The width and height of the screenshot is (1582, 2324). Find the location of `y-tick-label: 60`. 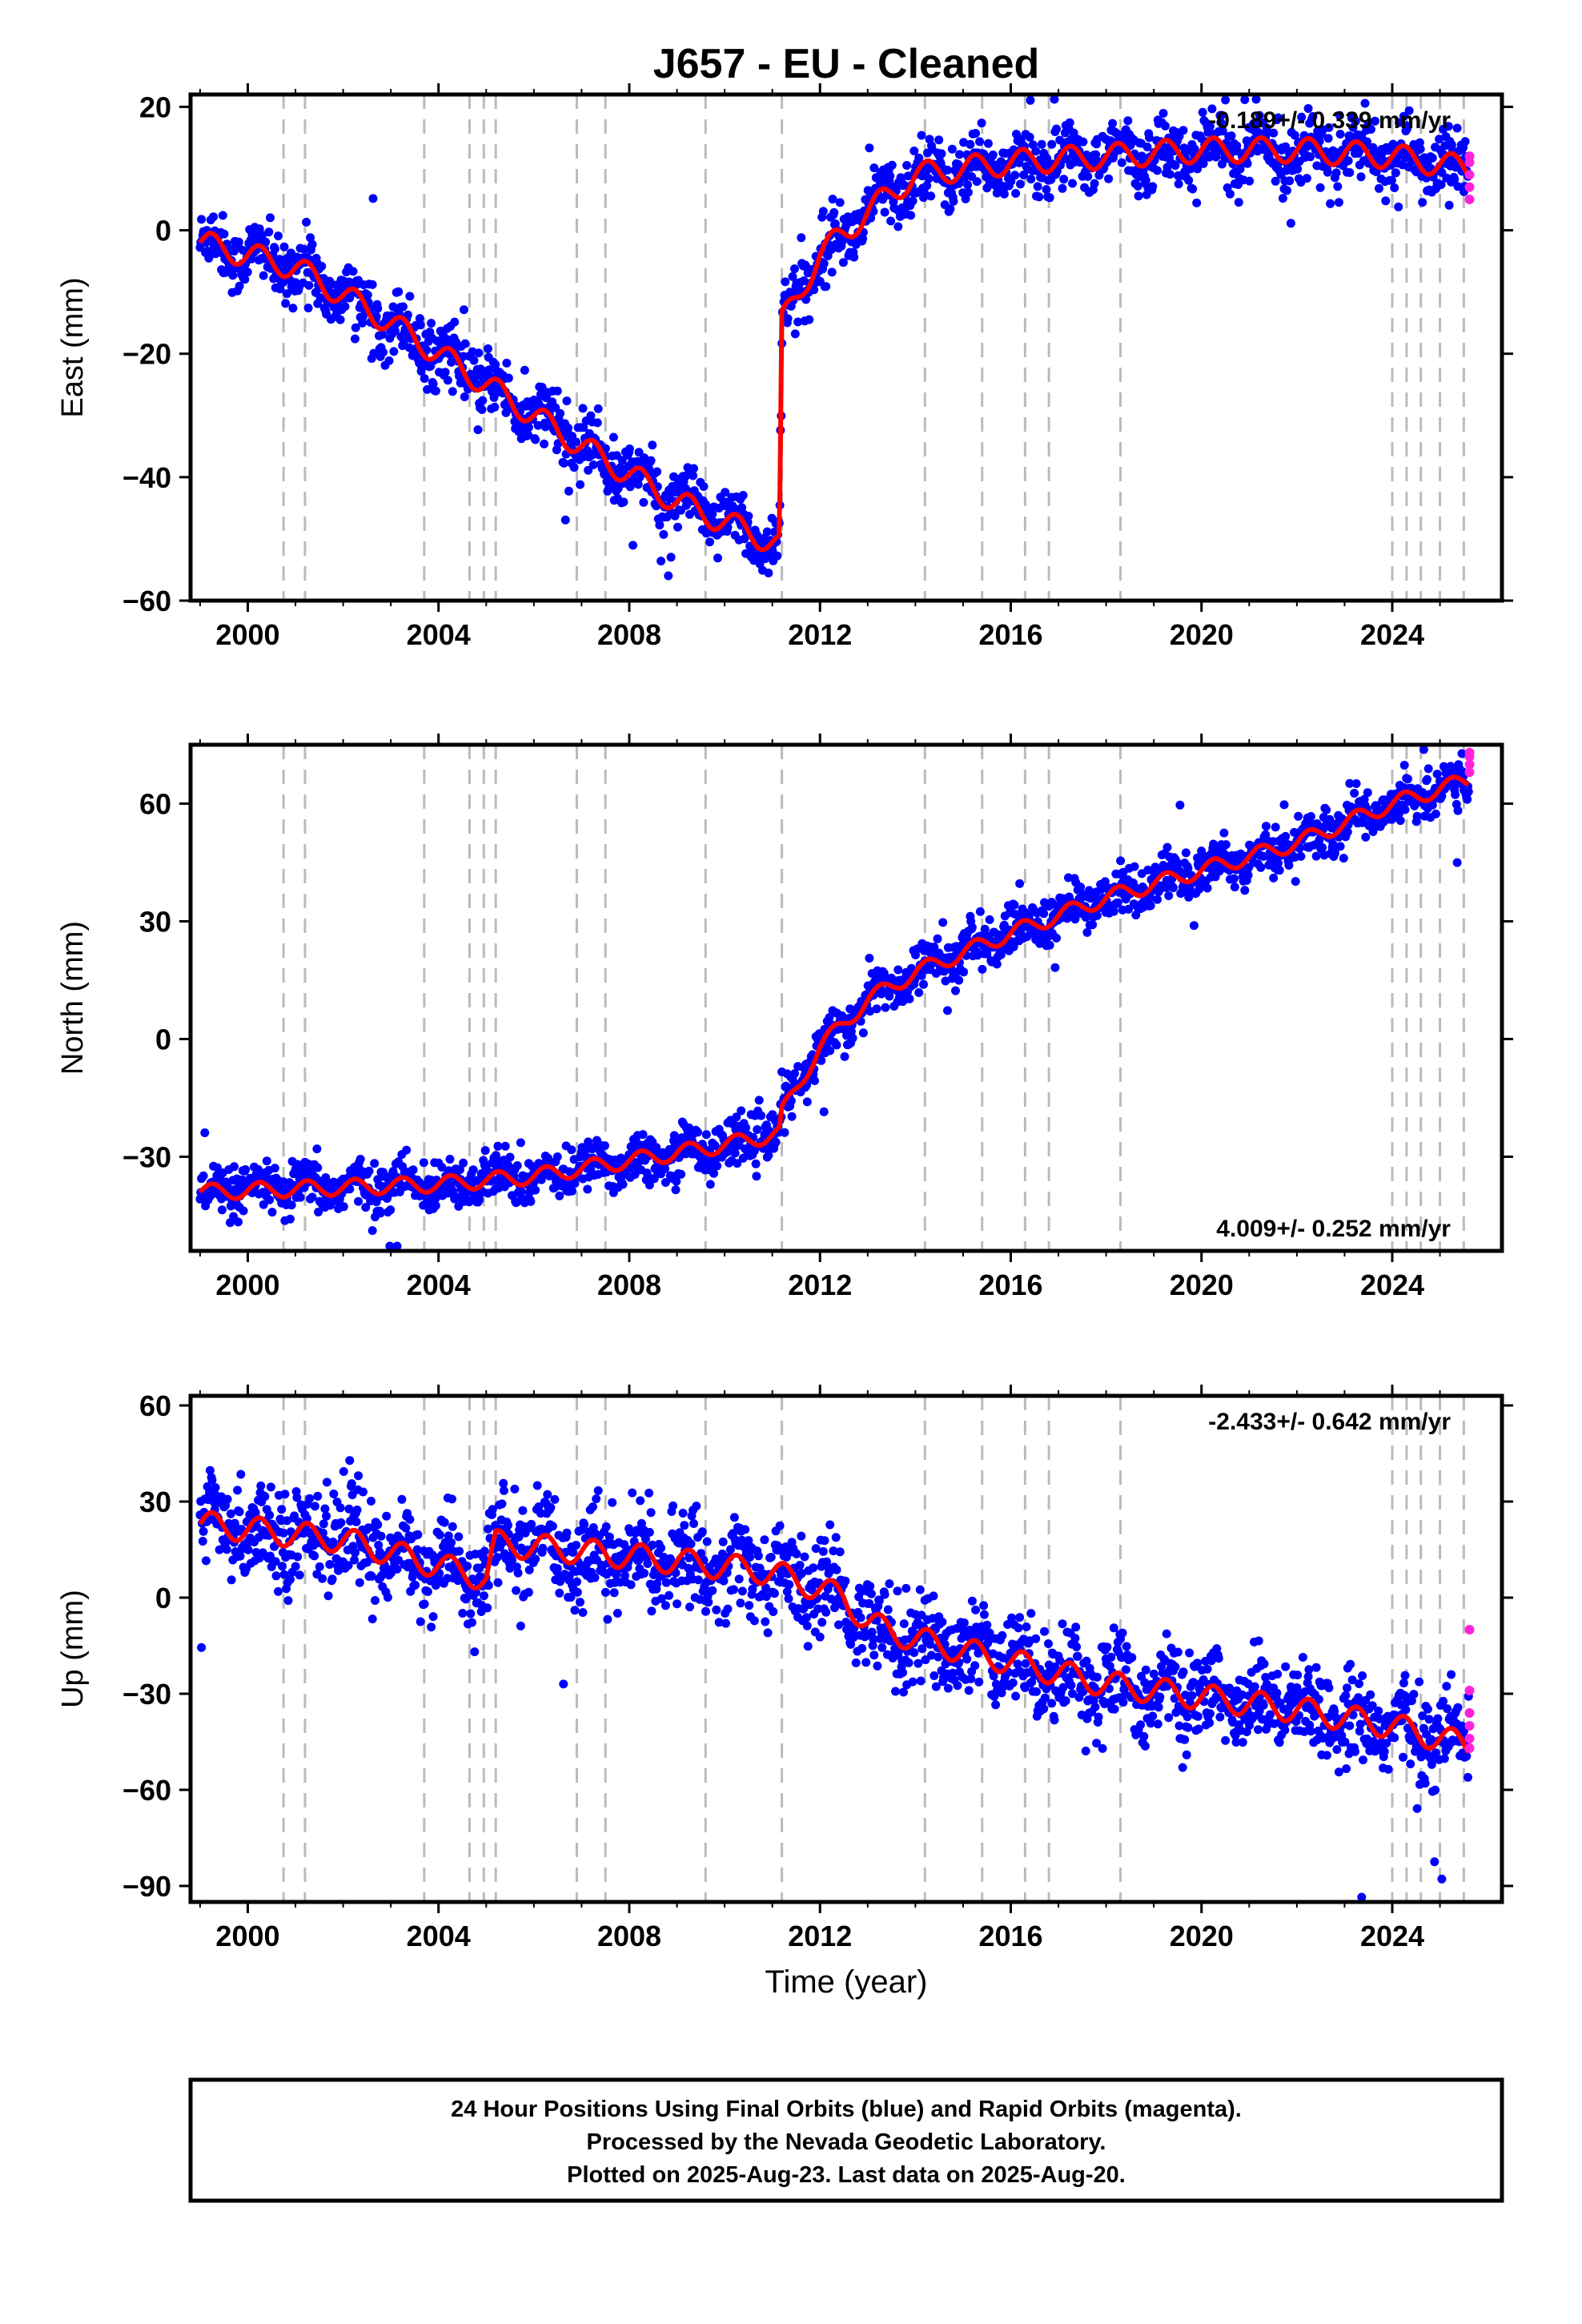

y-tick-label: 60 is located at coordinates (155, 803).